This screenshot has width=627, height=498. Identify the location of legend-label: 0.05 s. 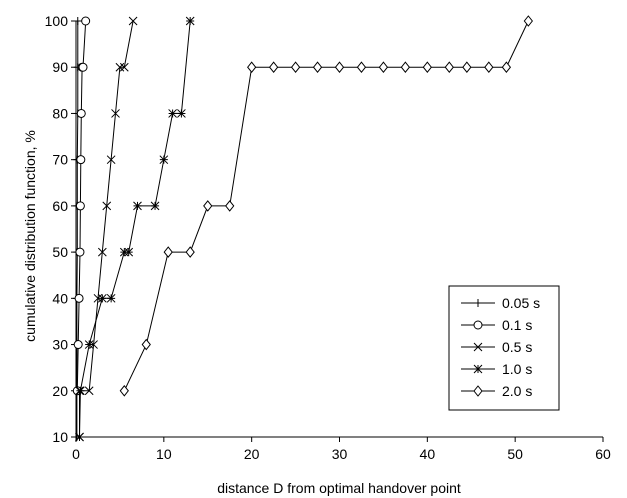
(521, 303).